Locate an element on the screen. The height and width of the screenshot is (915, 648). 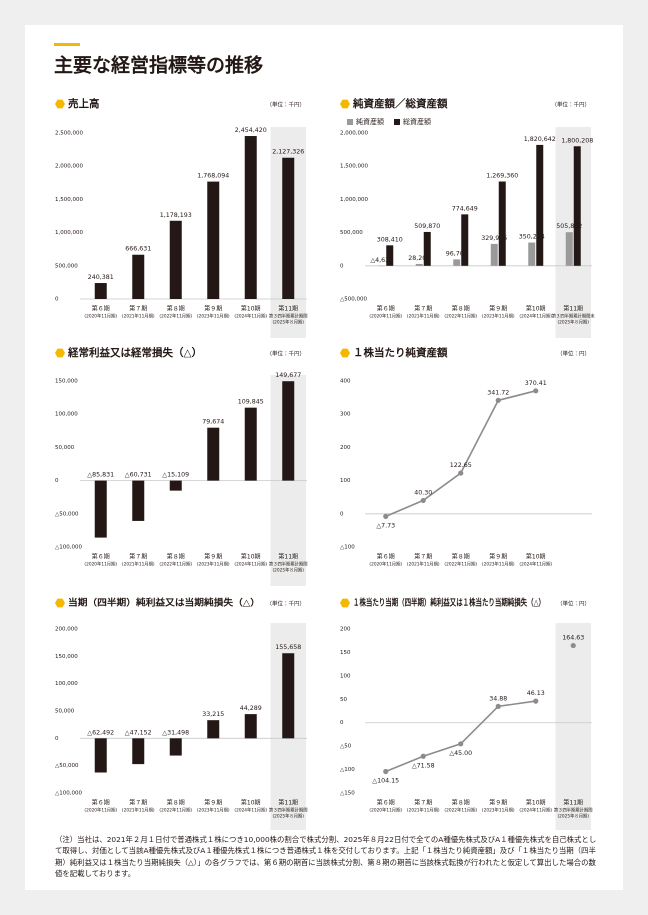
value-label: 774,649 is located at coordinates (465, 208).